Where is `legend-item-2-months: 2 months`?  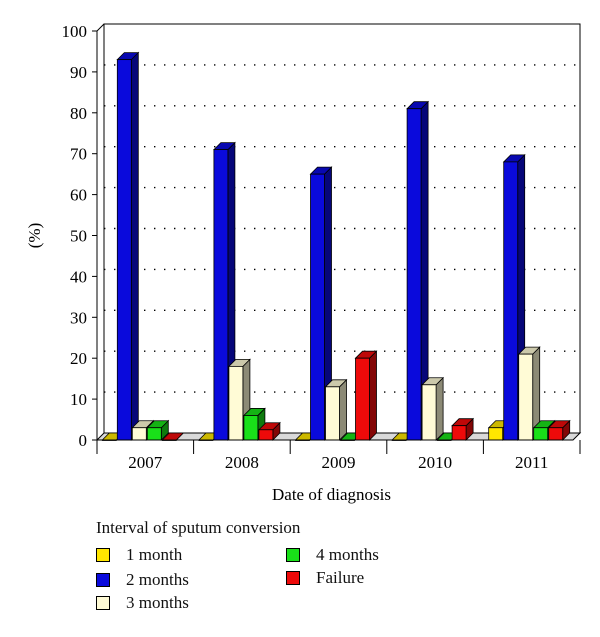
legend-item-2-months: 2 months is located at coordinates (142, 580).